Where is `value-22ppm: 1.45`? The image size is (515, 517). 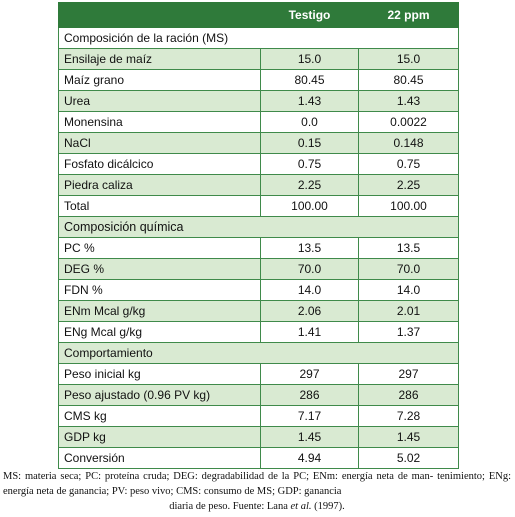
value-22ppm: 1.45 is located at coordinates (408, 437).